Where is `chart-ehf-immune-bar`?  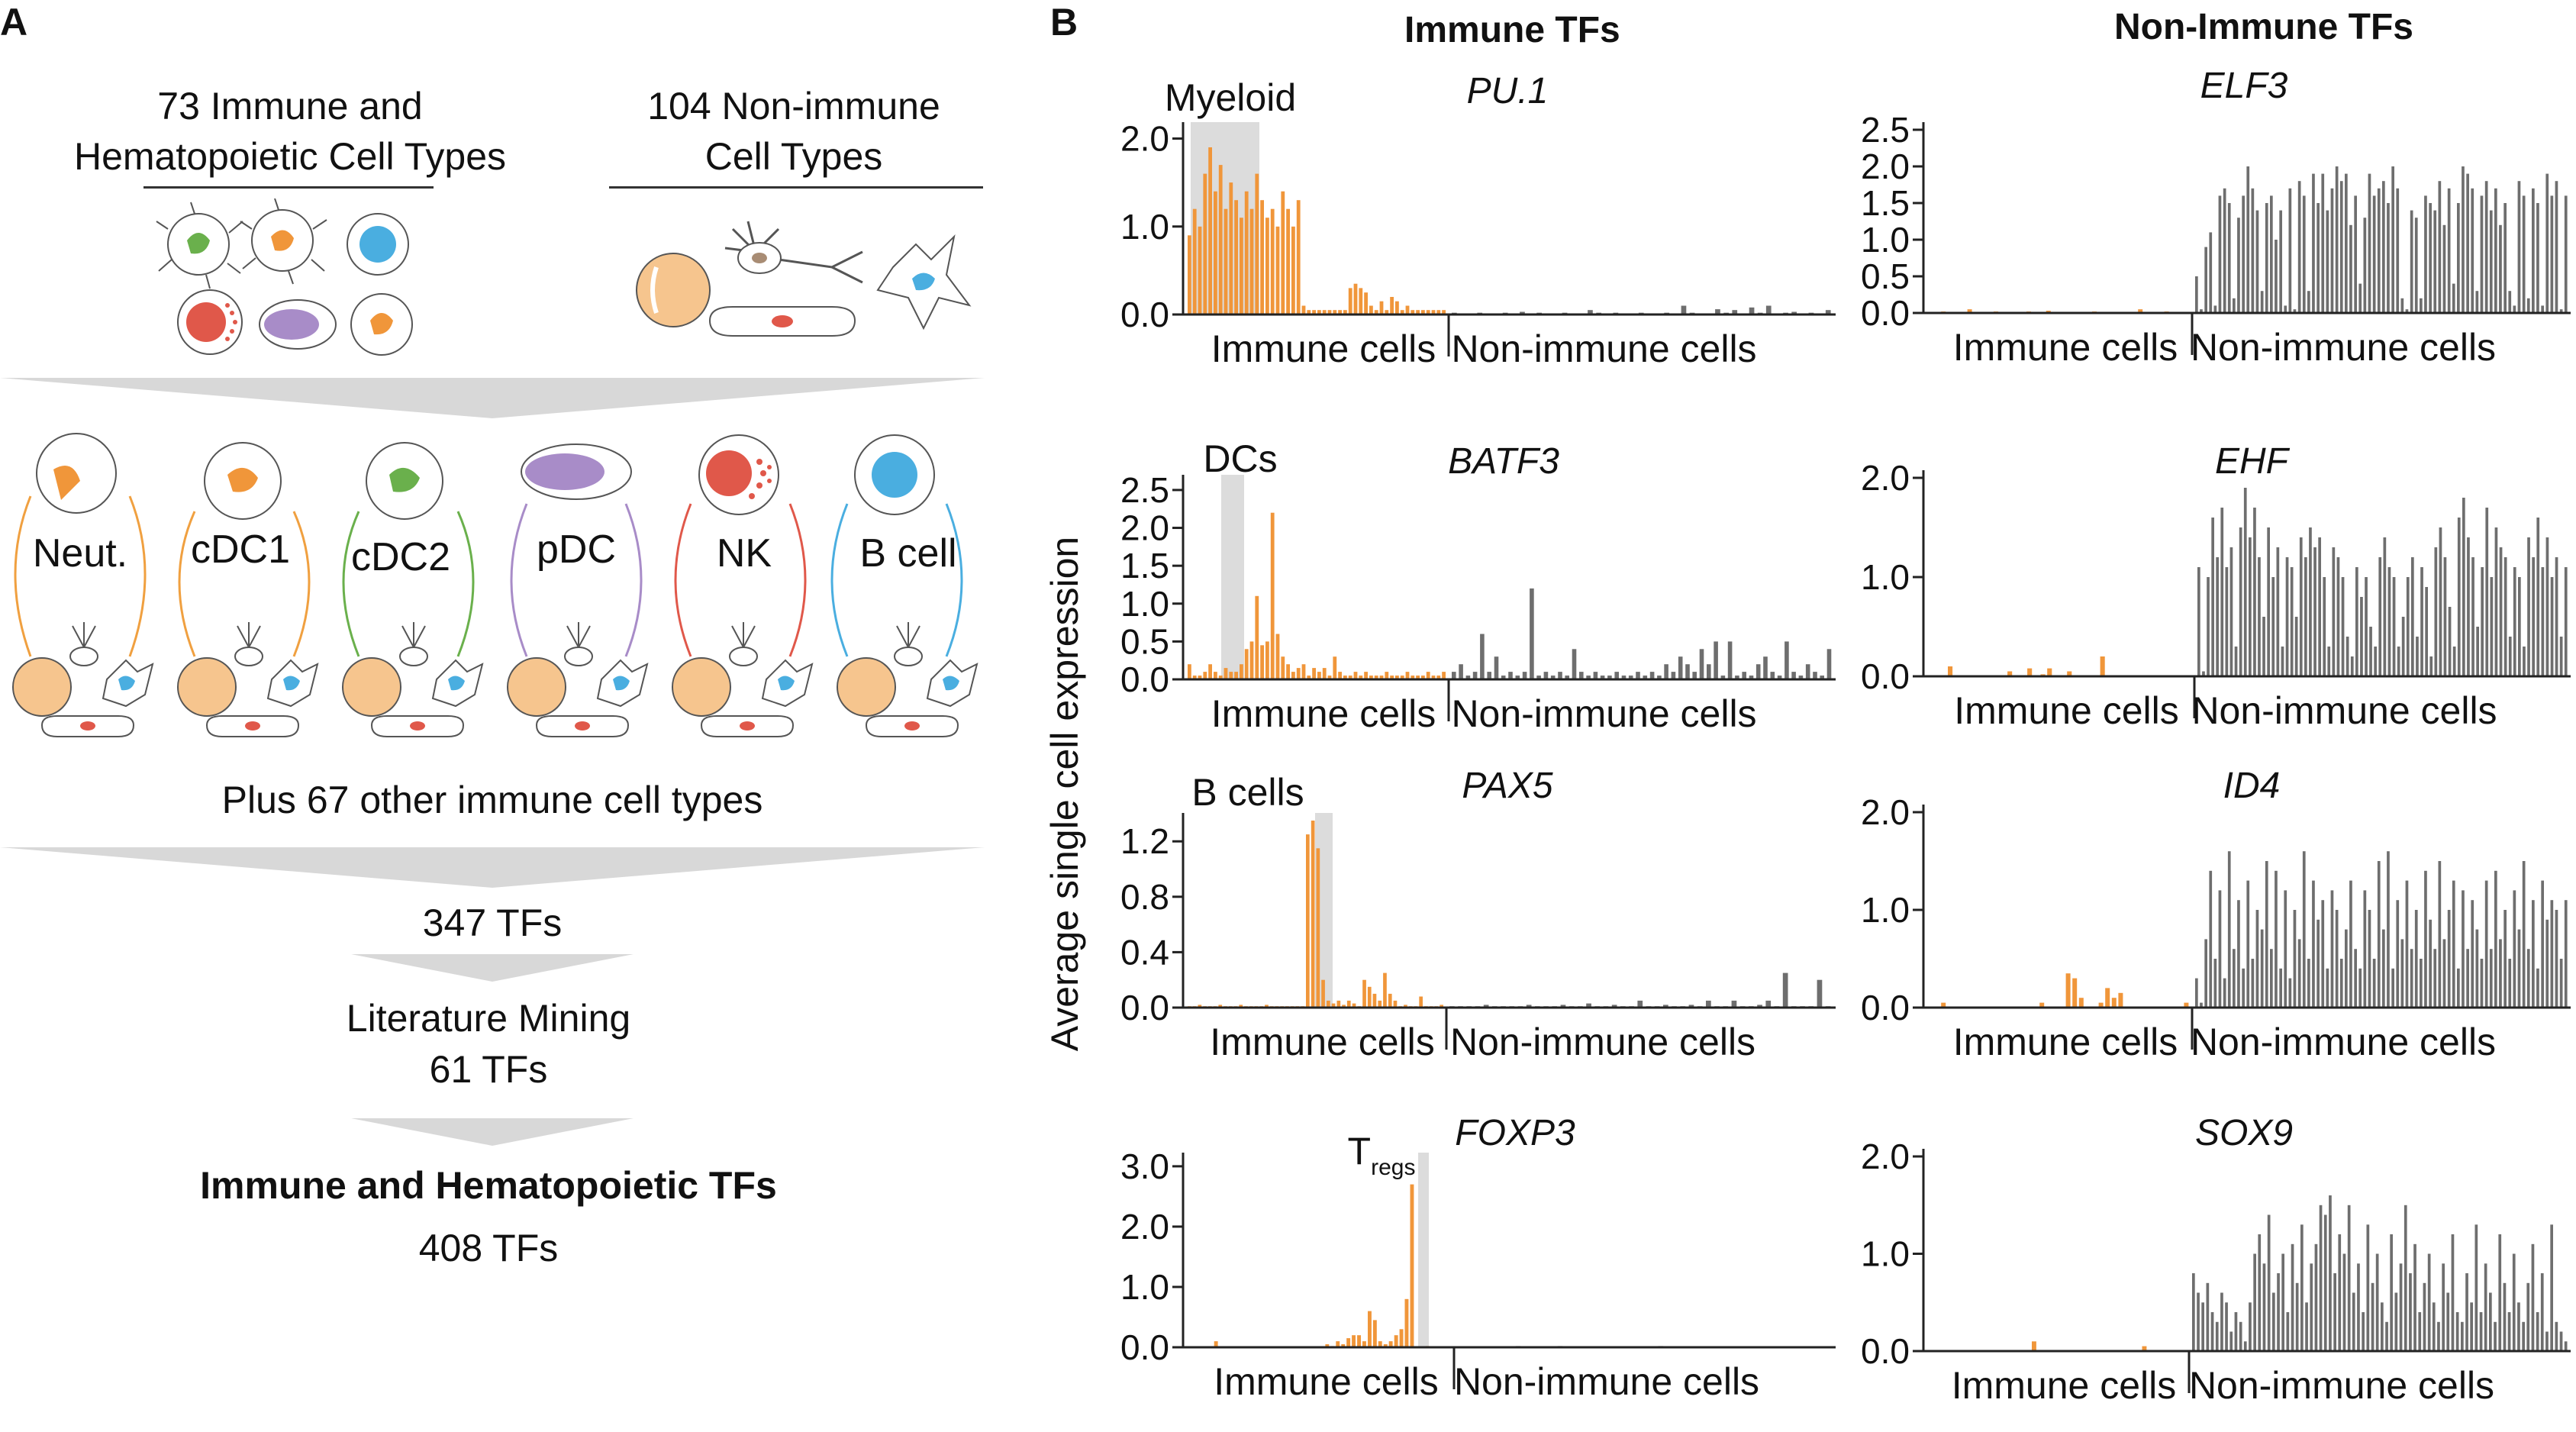 chart-ehf-immune-bar is located at coordinates (2010, 673).